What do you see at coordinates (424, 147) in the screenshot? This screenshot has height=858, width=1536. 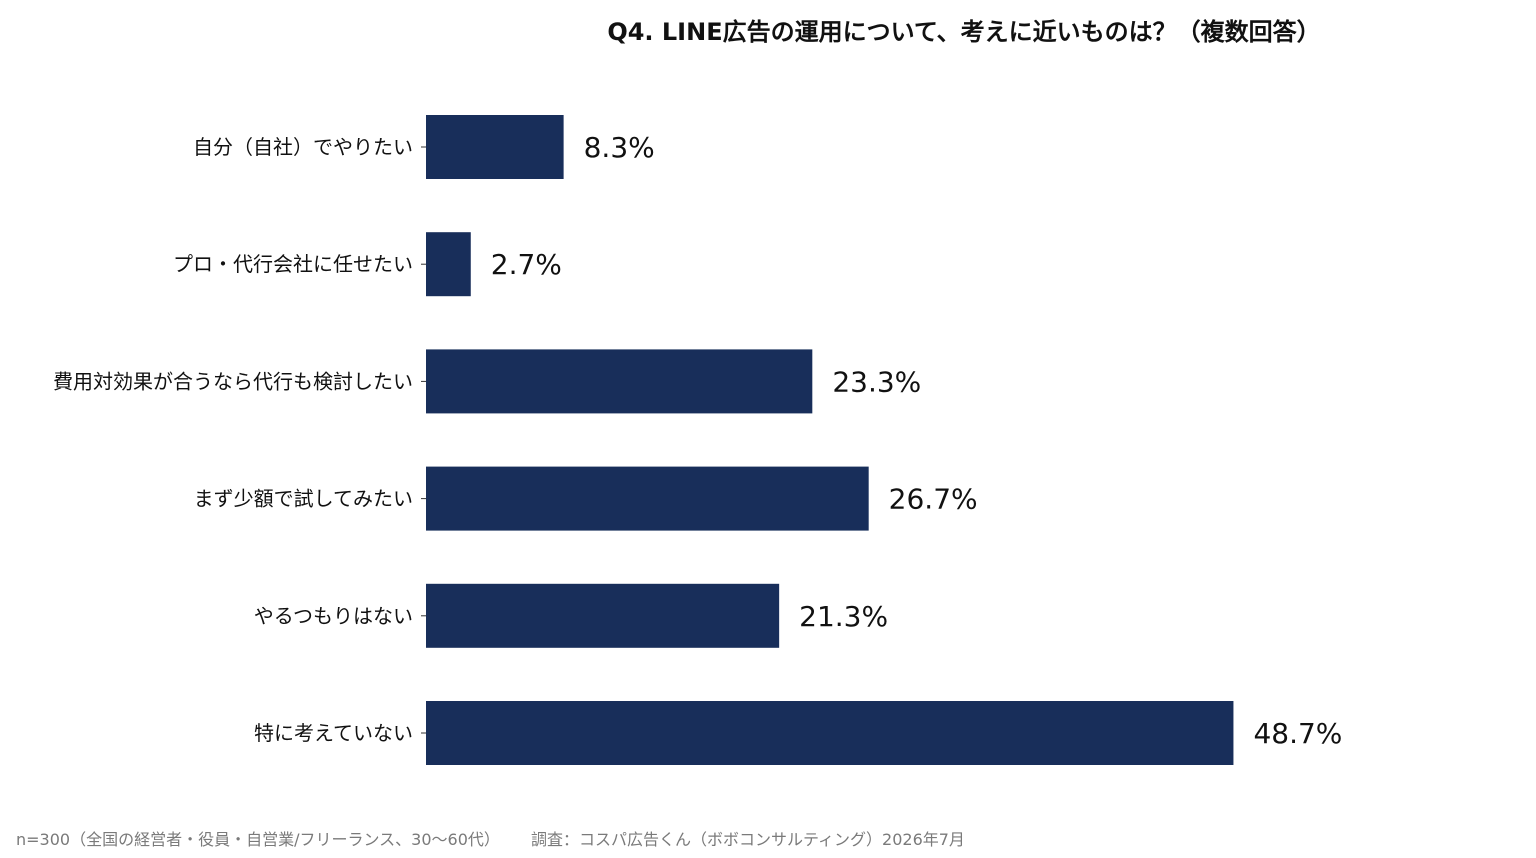 I see `bar-group: 自分（自社）でやりたい 8.3%` at bounding box center [424, 147].